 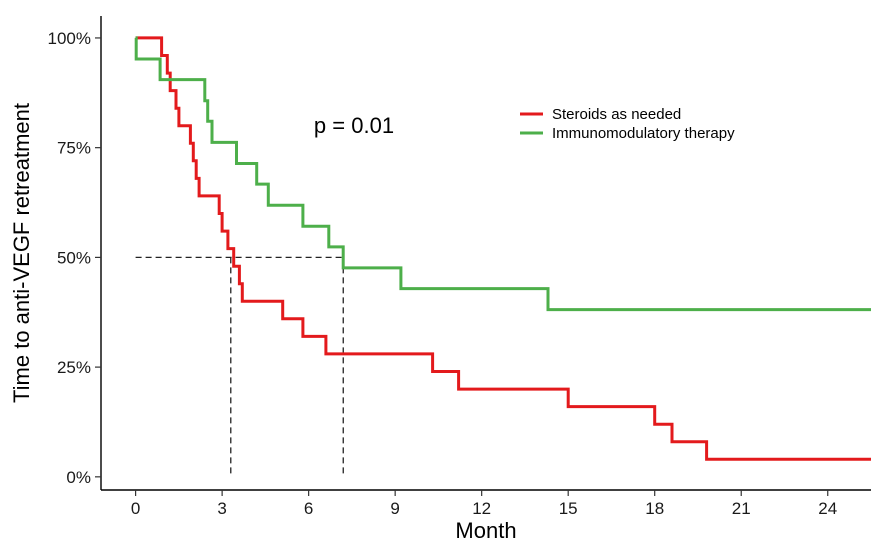 What do you see at coordinates (485, 530) in the screenshot?
I see `x-axis-title: Month` at bounding box center [485, 530].